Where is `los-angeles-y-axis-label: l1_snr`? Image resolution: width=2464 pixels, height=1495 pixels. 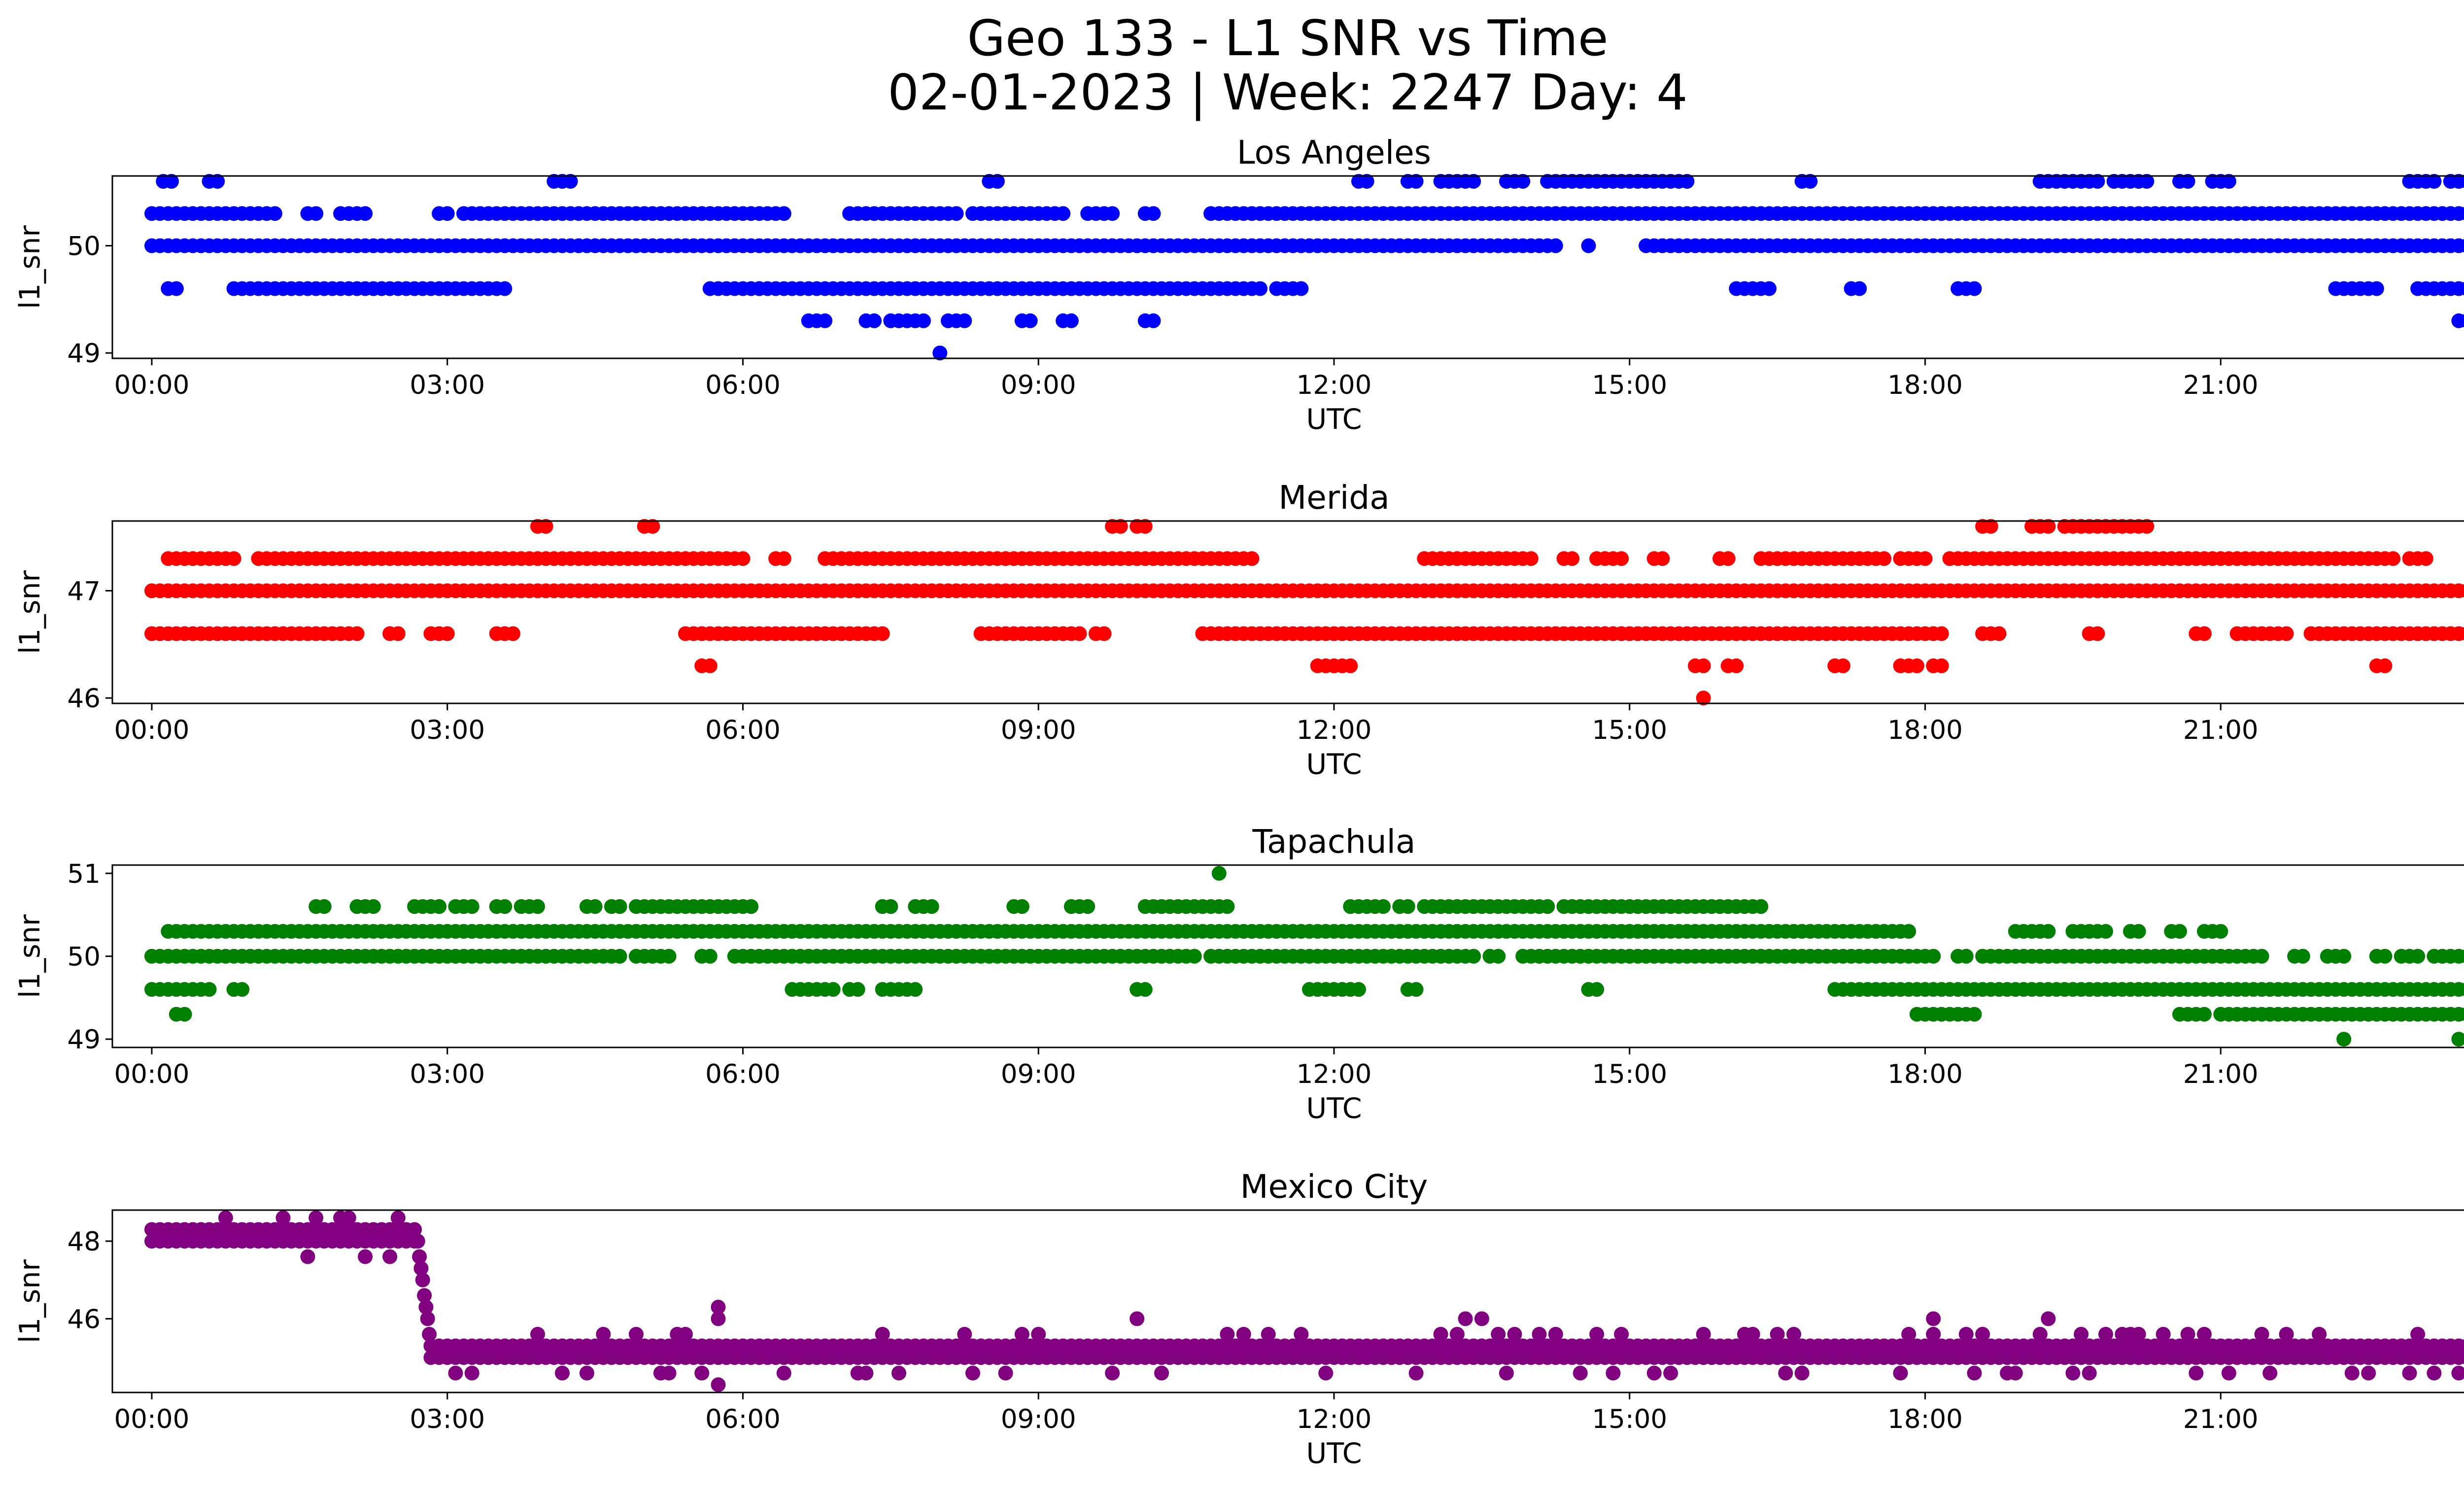 los-angeles-y-axis-label: l1_snr is located at coordinates (30, 267).